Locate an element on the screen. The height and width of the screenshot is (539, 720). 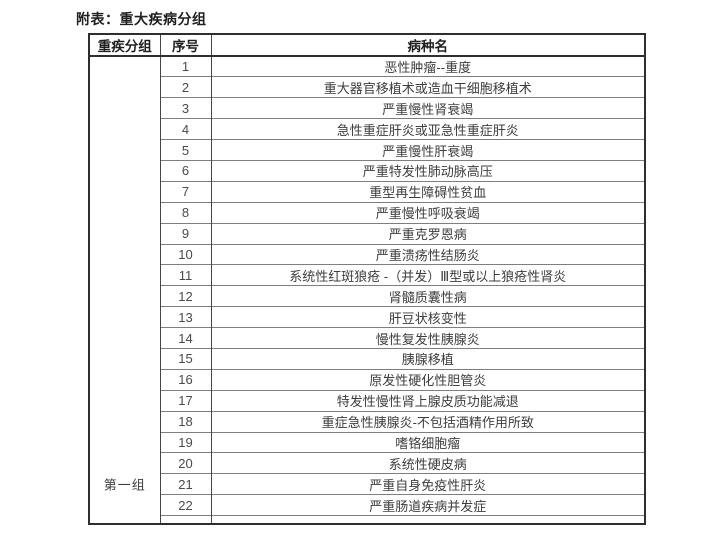
row-disease-name-cell: 慢性复发性胰腺炎 is located at coordinates (427, 338).